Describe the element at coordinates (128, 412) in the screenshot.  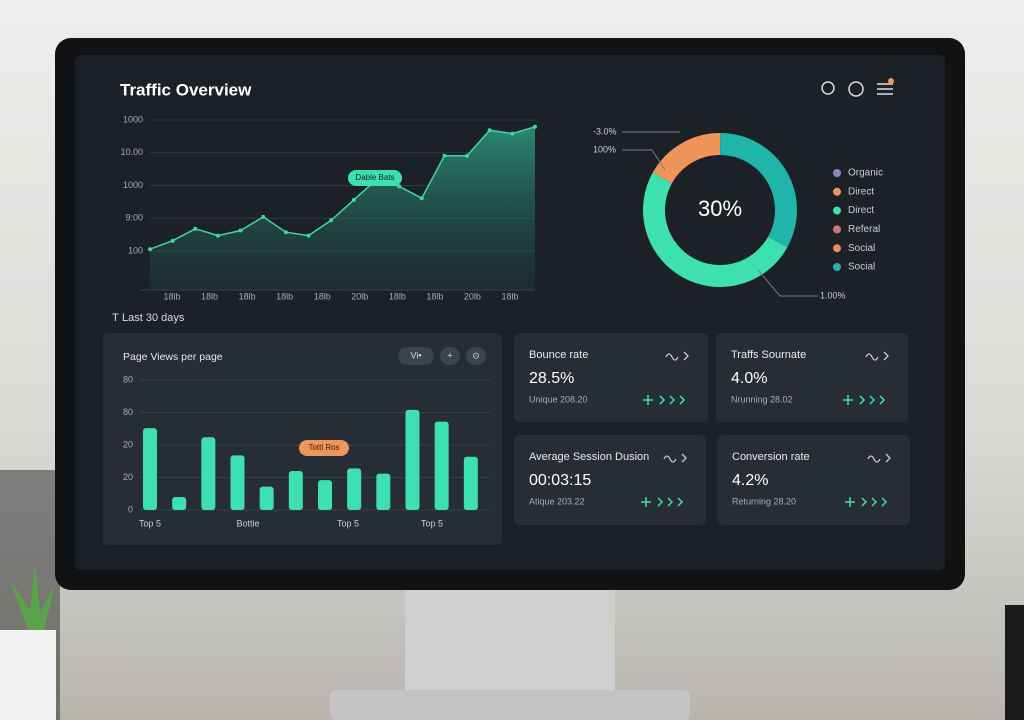
I see `y-tick-label: 80` at that location.